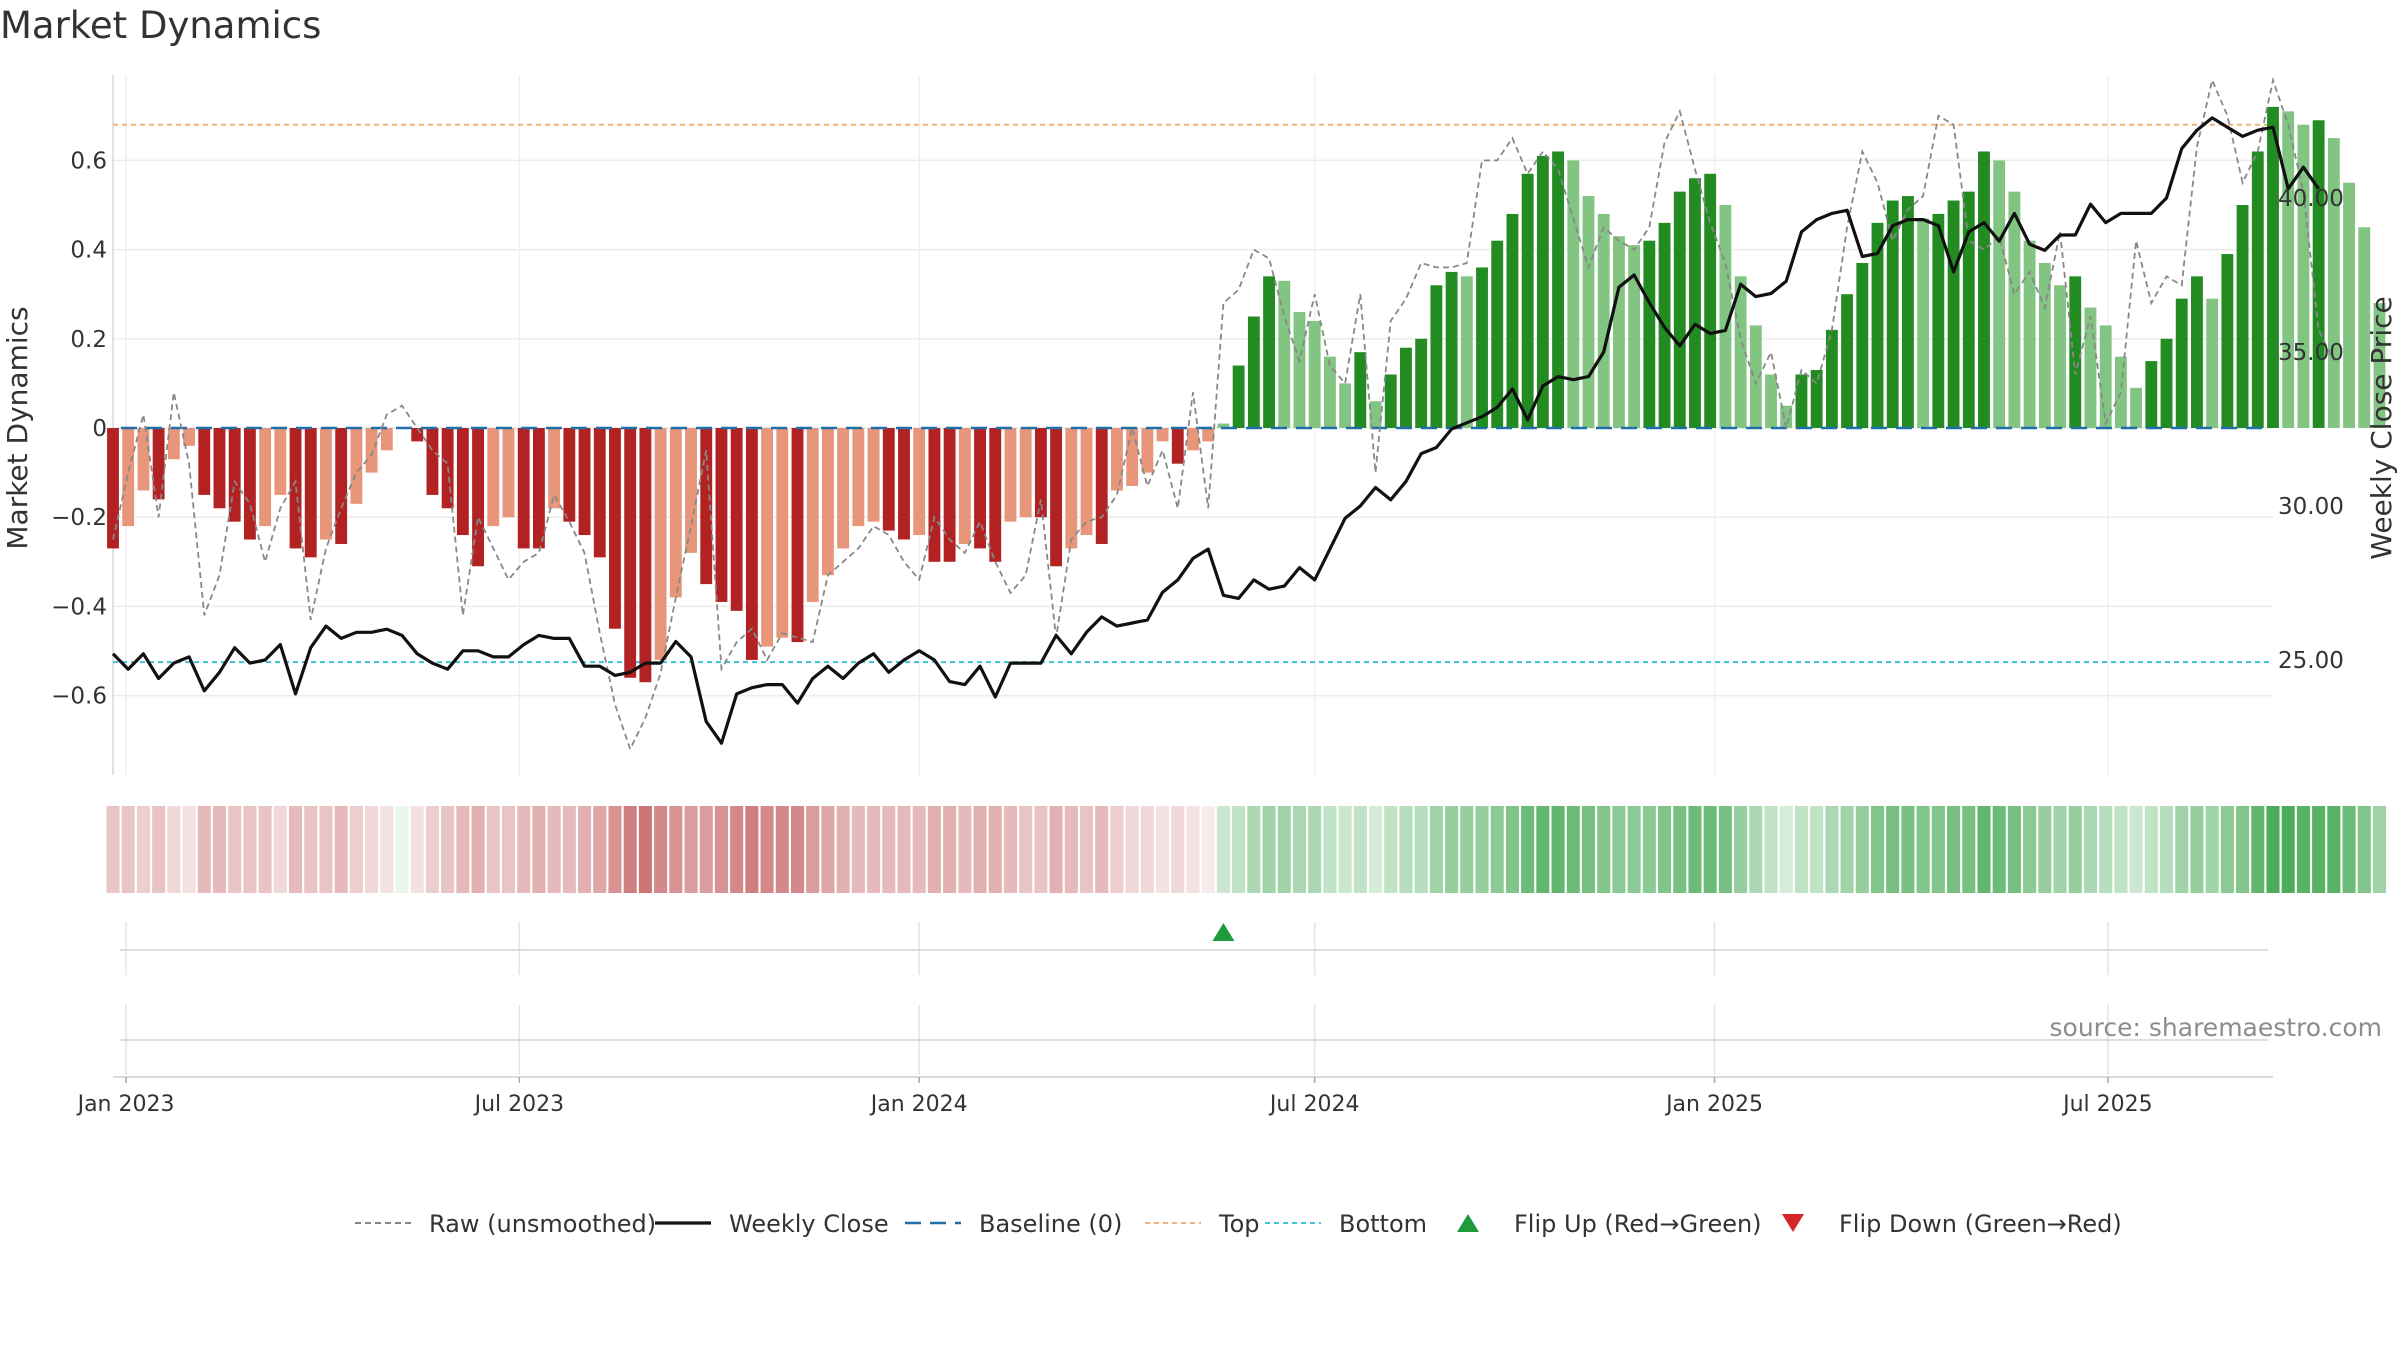  Describe the element at coordinates (2311, 661) in the screenshot. I see `y2-tick-label: 25.00` at that location.